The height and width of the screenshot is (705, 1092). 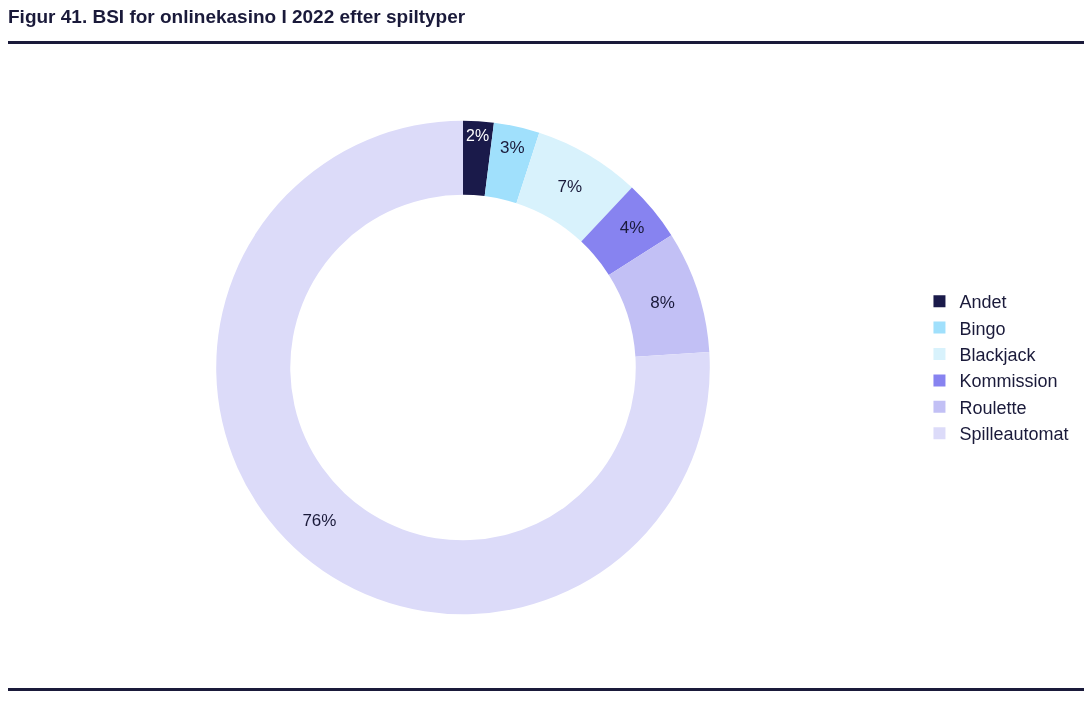 What do you see at coordinates (632, 228) in the screenshot?
I see `data-label: 4%` at bounding box center [632, 228].